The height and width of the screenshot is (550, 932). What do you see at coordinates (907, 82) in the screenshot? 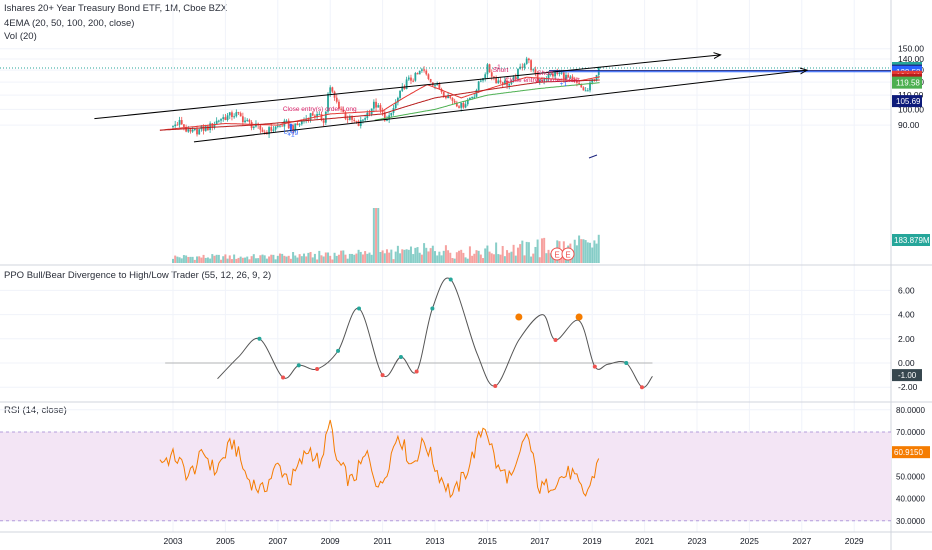
I see `price-label-tag` at bounding box center [907, 82].